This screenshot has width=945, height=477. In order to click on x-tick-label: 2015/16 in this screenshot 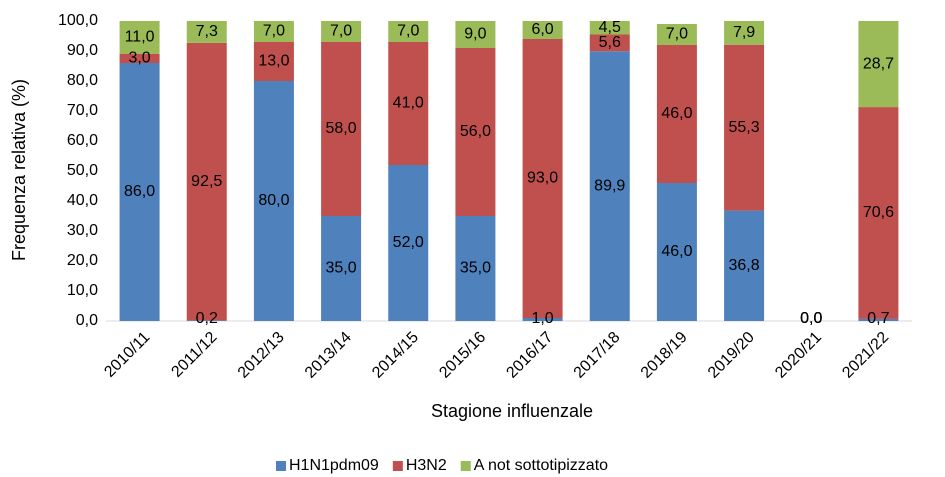, I will do `click(462, 355)`.